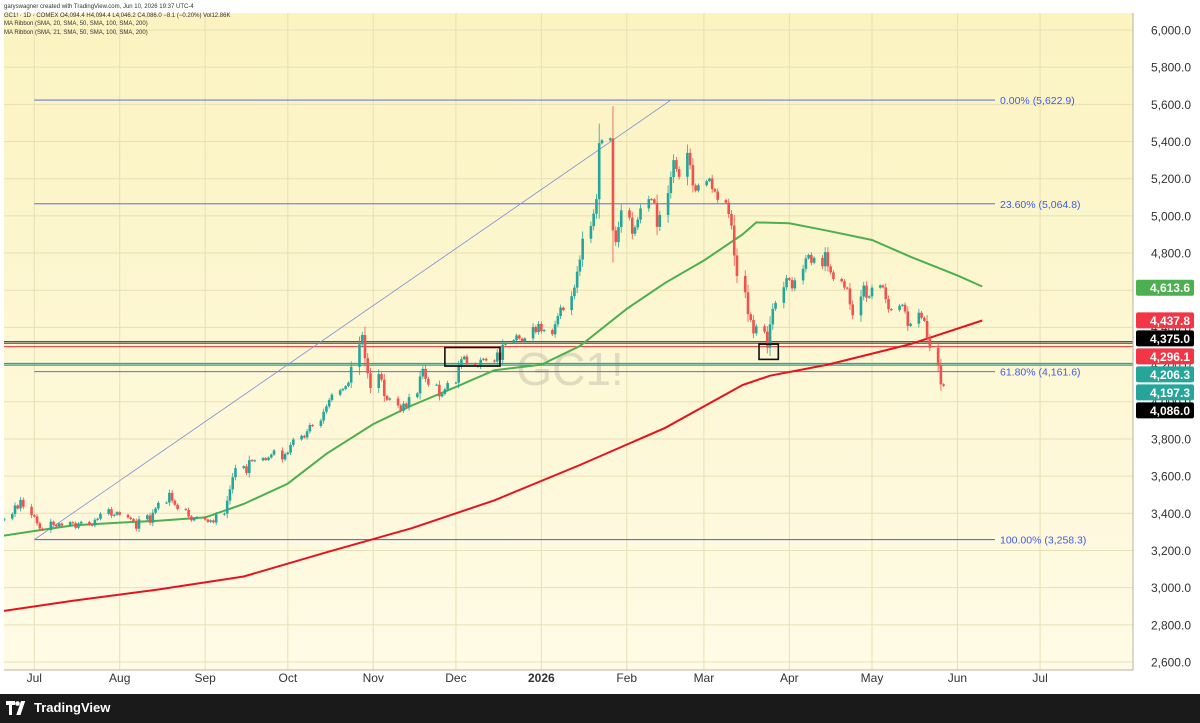 This screenshot has height=723, width=1200. I want to click on time-tick-label: 2026, so click(541, 678).